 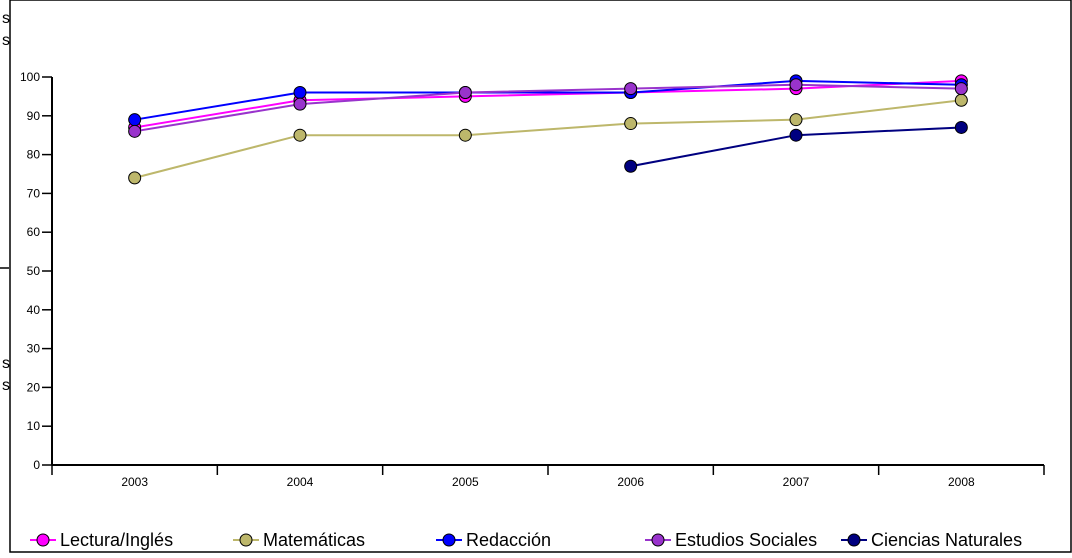 I want to click on x-tick-label: 2006, so click(x=630, y=482).